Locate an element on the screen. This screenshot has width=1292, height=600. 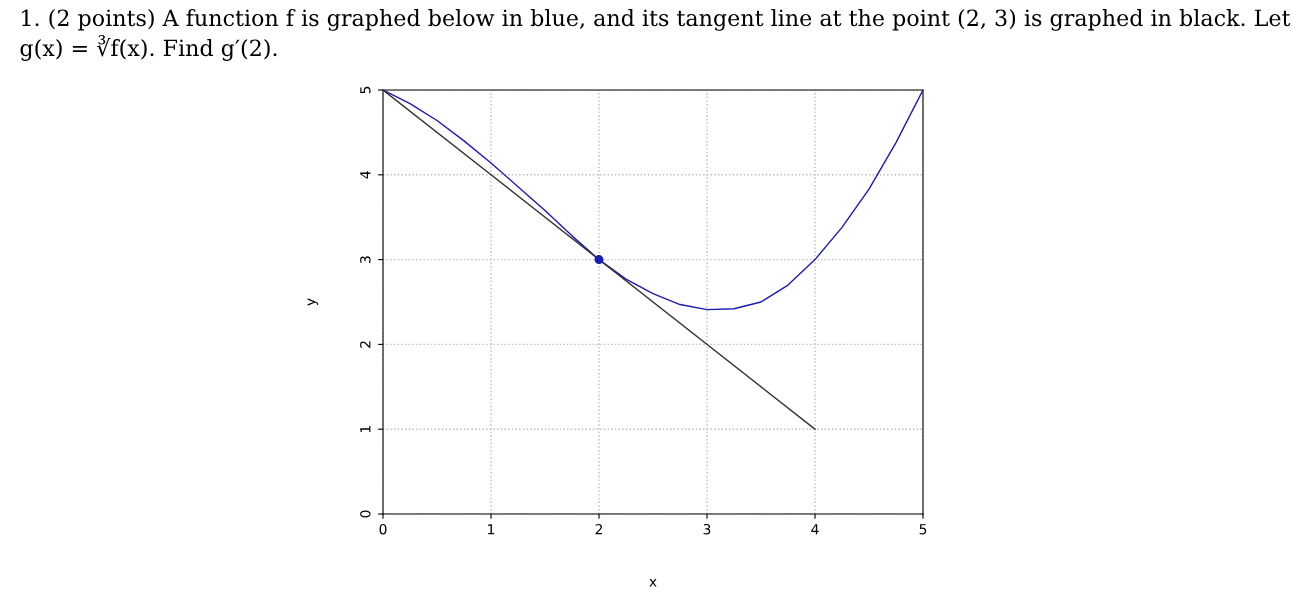
x-tick-label: 2 is located at coordinates (599, 529).